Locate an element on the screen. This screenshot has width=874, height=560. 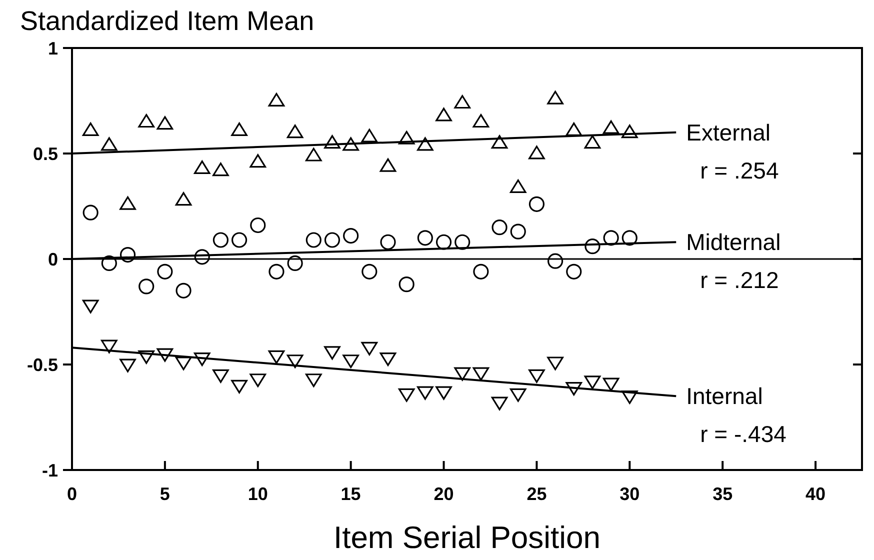
annotation: r = -.434 is located at coordinates (743, 434).